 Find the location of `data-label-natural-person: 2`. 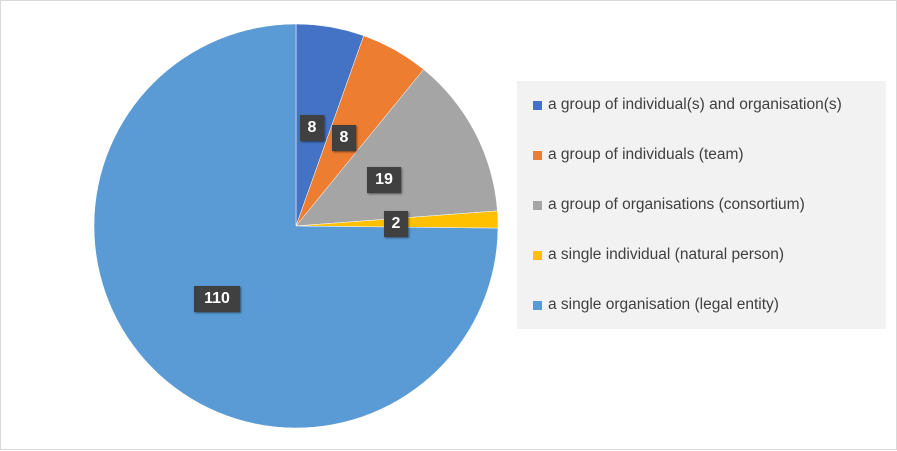

data-label-natural-person: 2 is located at coordinates (396, 224).